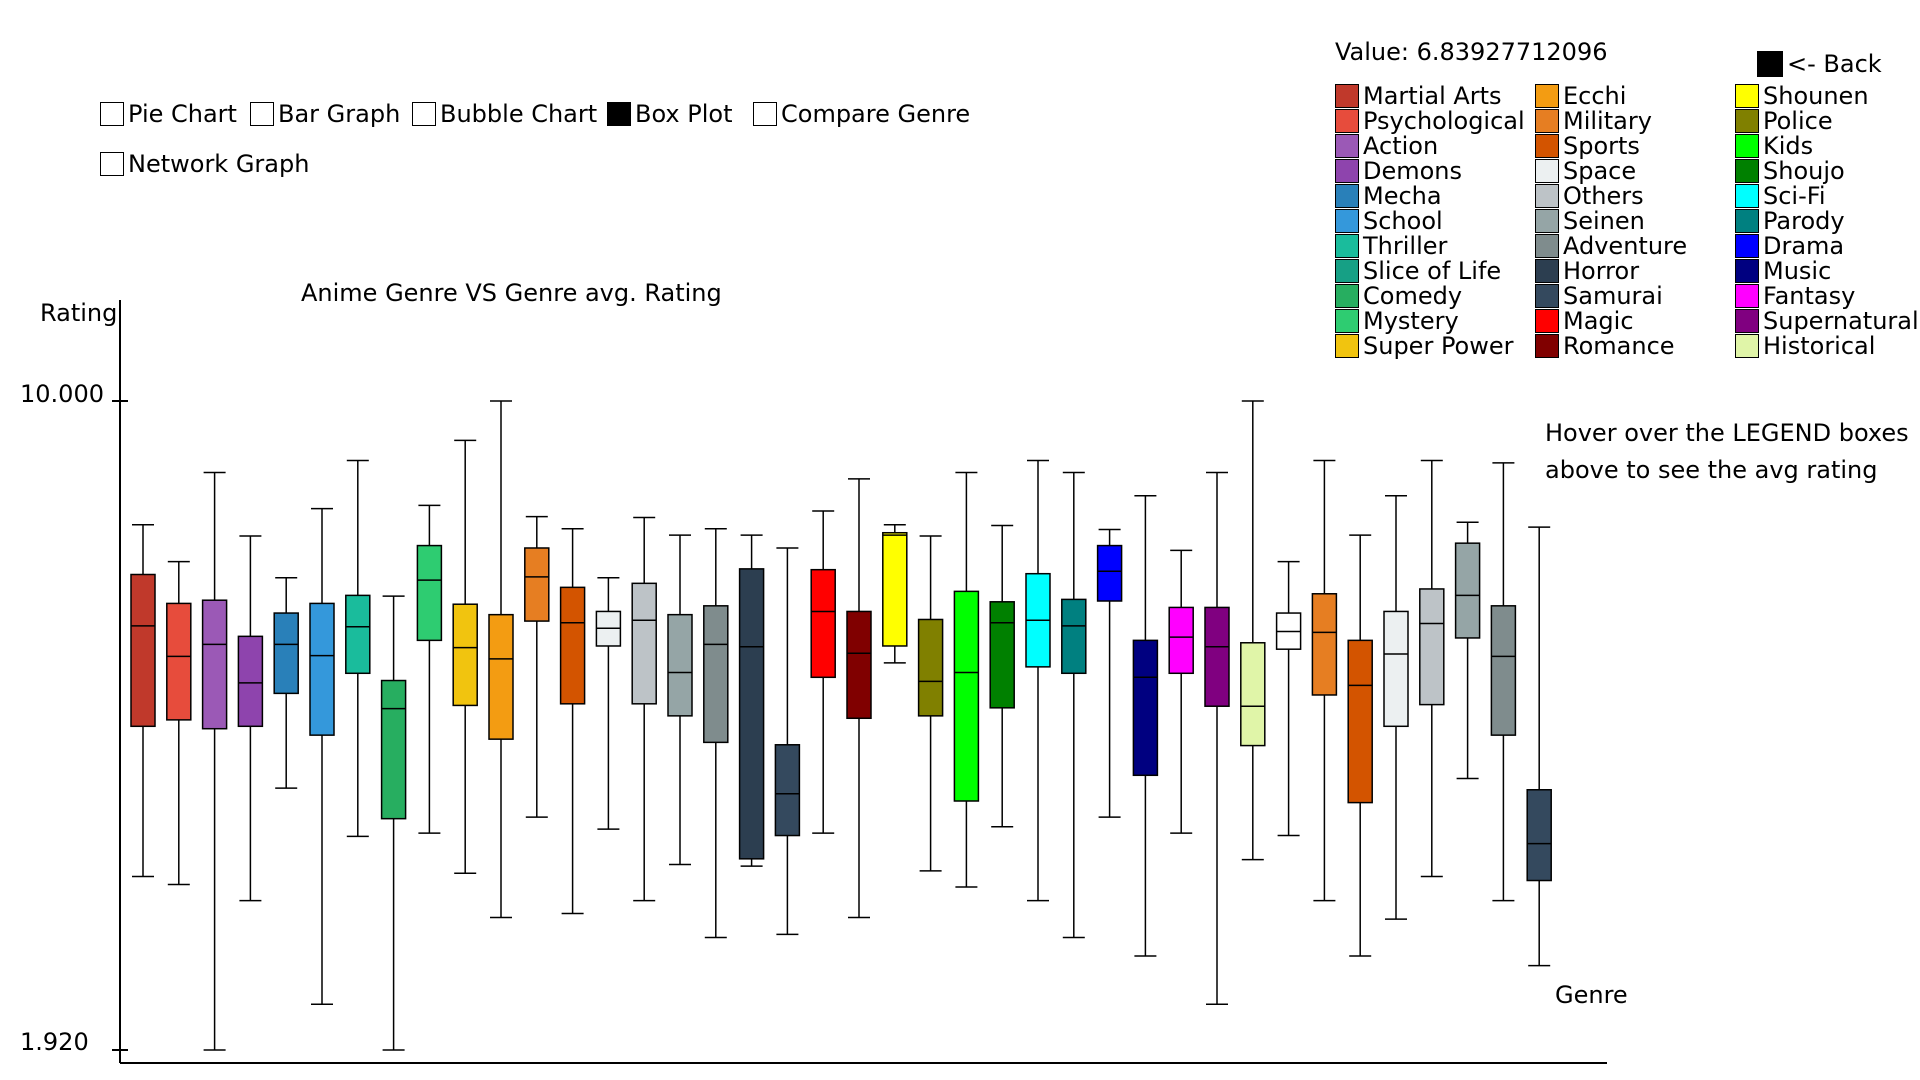  I want to click on legend-item: Sci-Fi, so click(1780, 195).